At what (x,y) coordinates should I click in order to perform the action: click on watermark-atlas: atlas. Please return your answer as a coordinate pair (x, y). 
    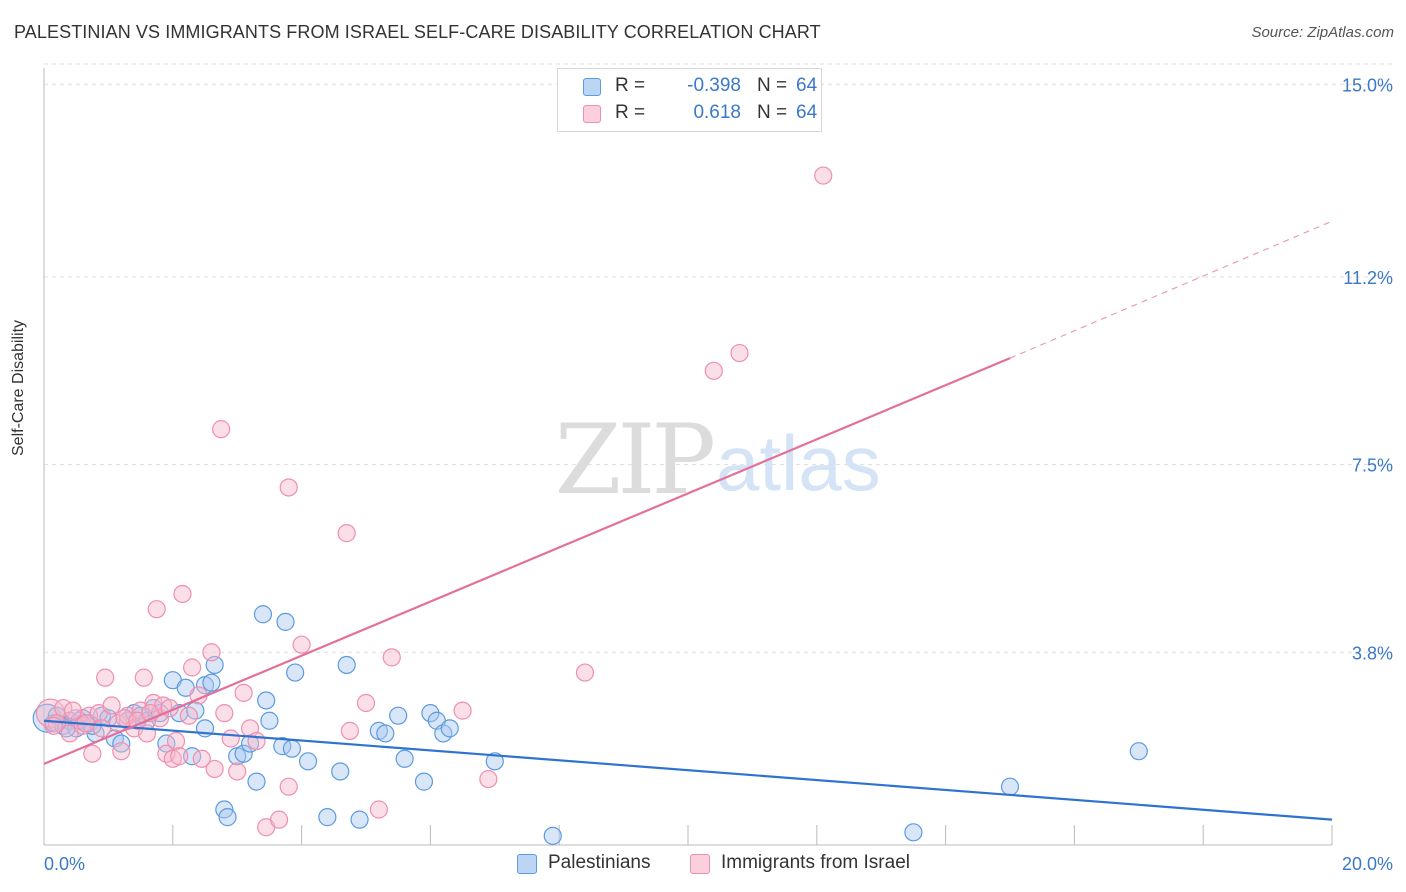
    Looking at the image, I should click on (798, 463).